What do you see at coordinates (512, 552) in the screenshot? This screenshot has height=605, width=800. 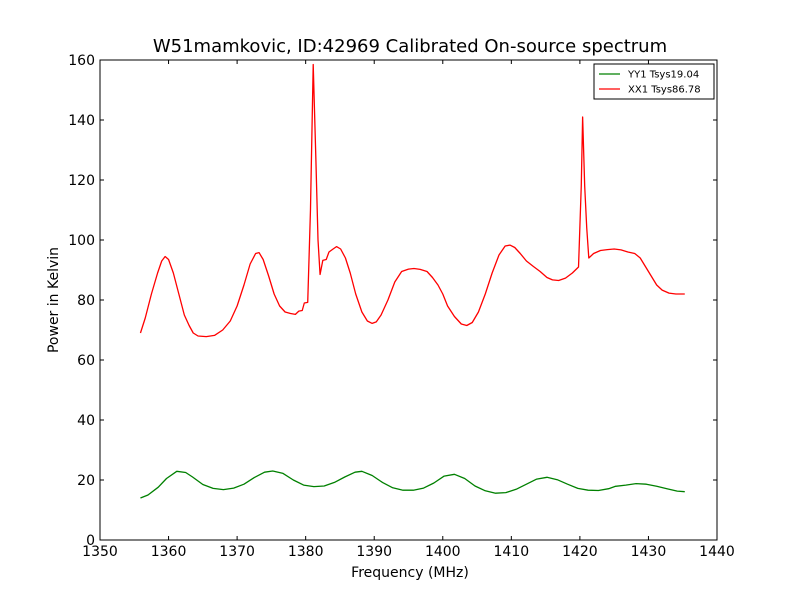 I see `x-tick-label: 1410` at bounding box center [512, 552].